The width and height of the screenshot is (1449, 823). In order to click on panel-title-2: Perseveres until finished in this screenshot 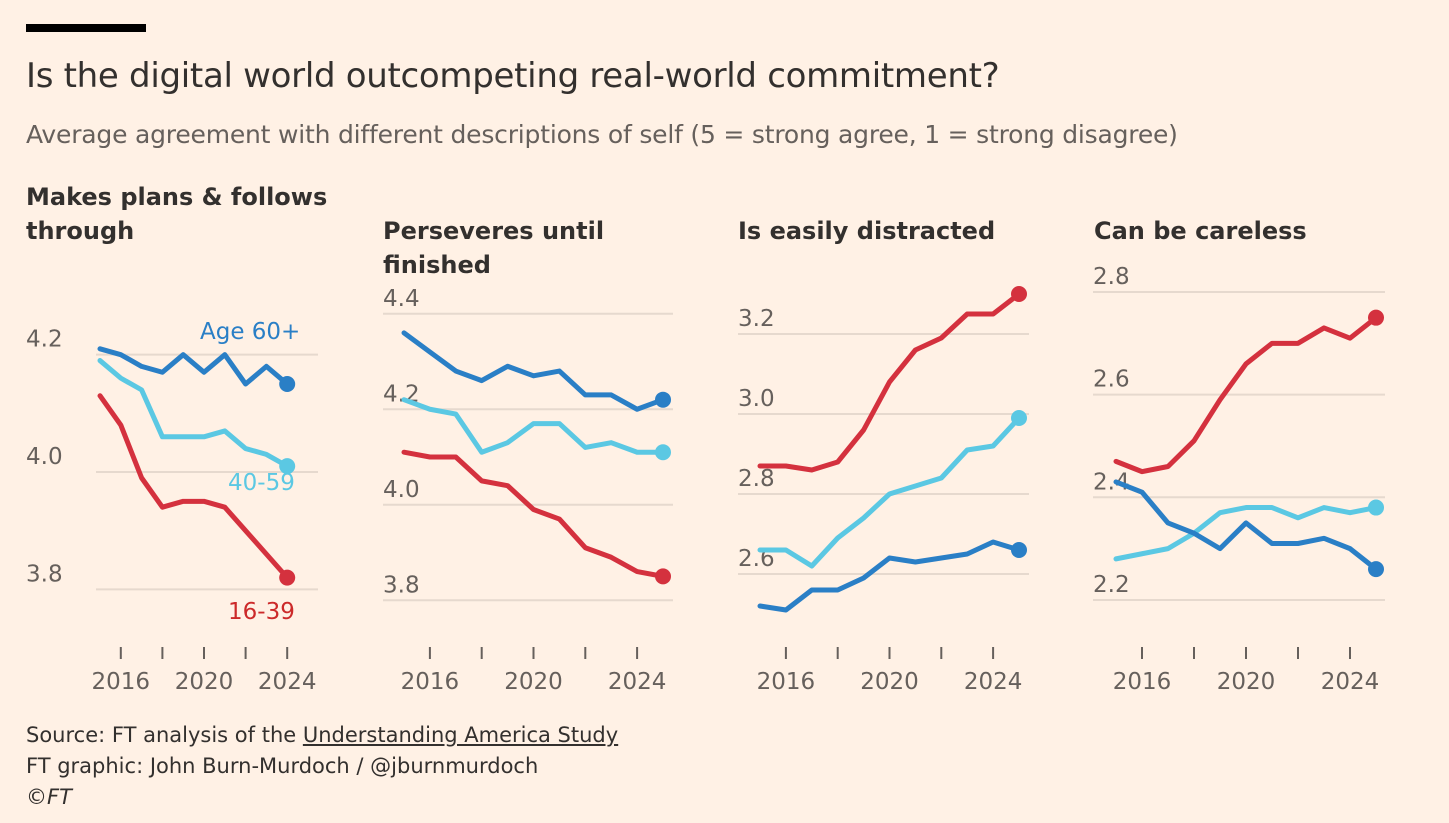, I will do `click(494, 248)`.